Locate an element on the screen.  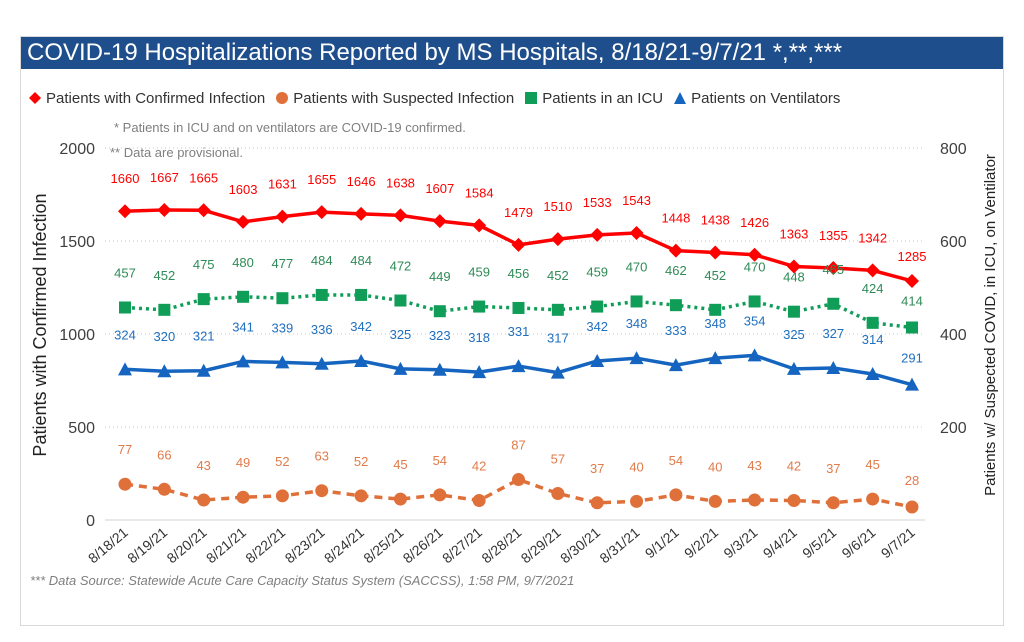
data-label: 49 is located at coordinates (243, 462).